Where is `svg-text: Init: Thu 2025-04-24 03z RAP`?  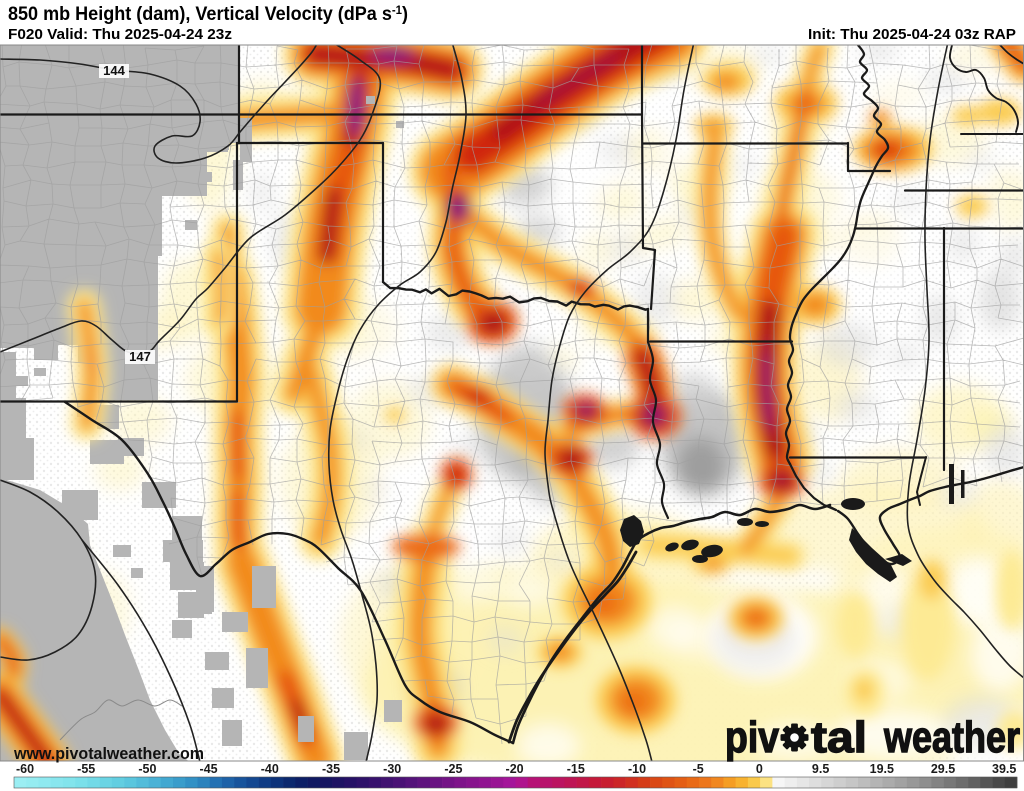 svg-text: Init: Thu 2025-04-24 03z RAP is located at coordinates (912, 35).